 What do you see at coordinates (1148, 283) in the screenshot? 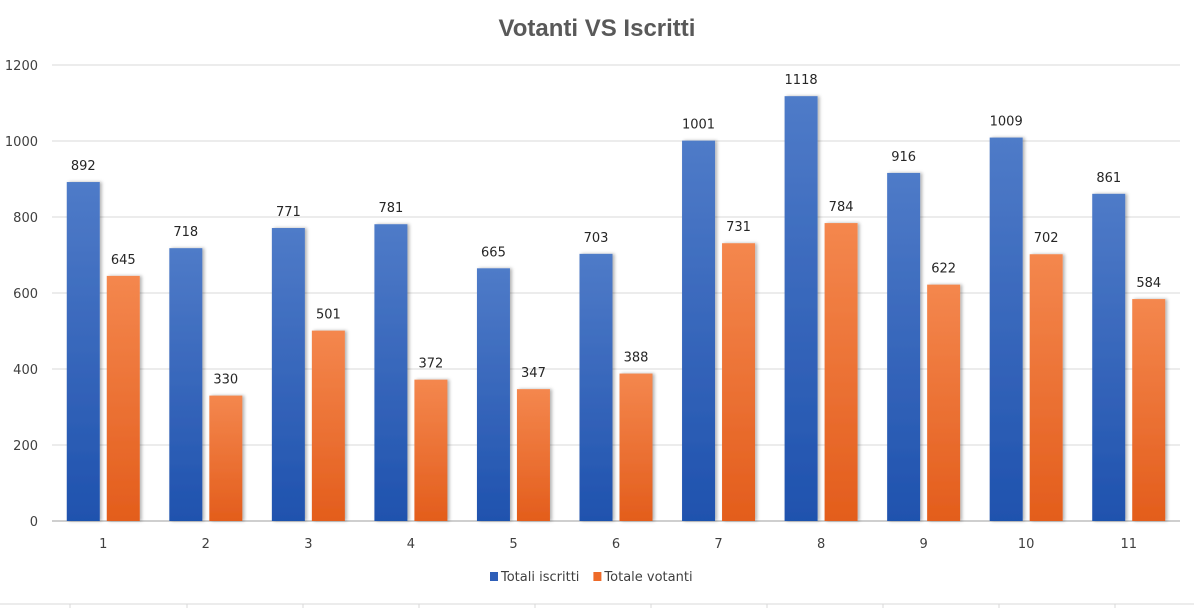
I see `data-label: 584` at bounding box center [1148, 283].